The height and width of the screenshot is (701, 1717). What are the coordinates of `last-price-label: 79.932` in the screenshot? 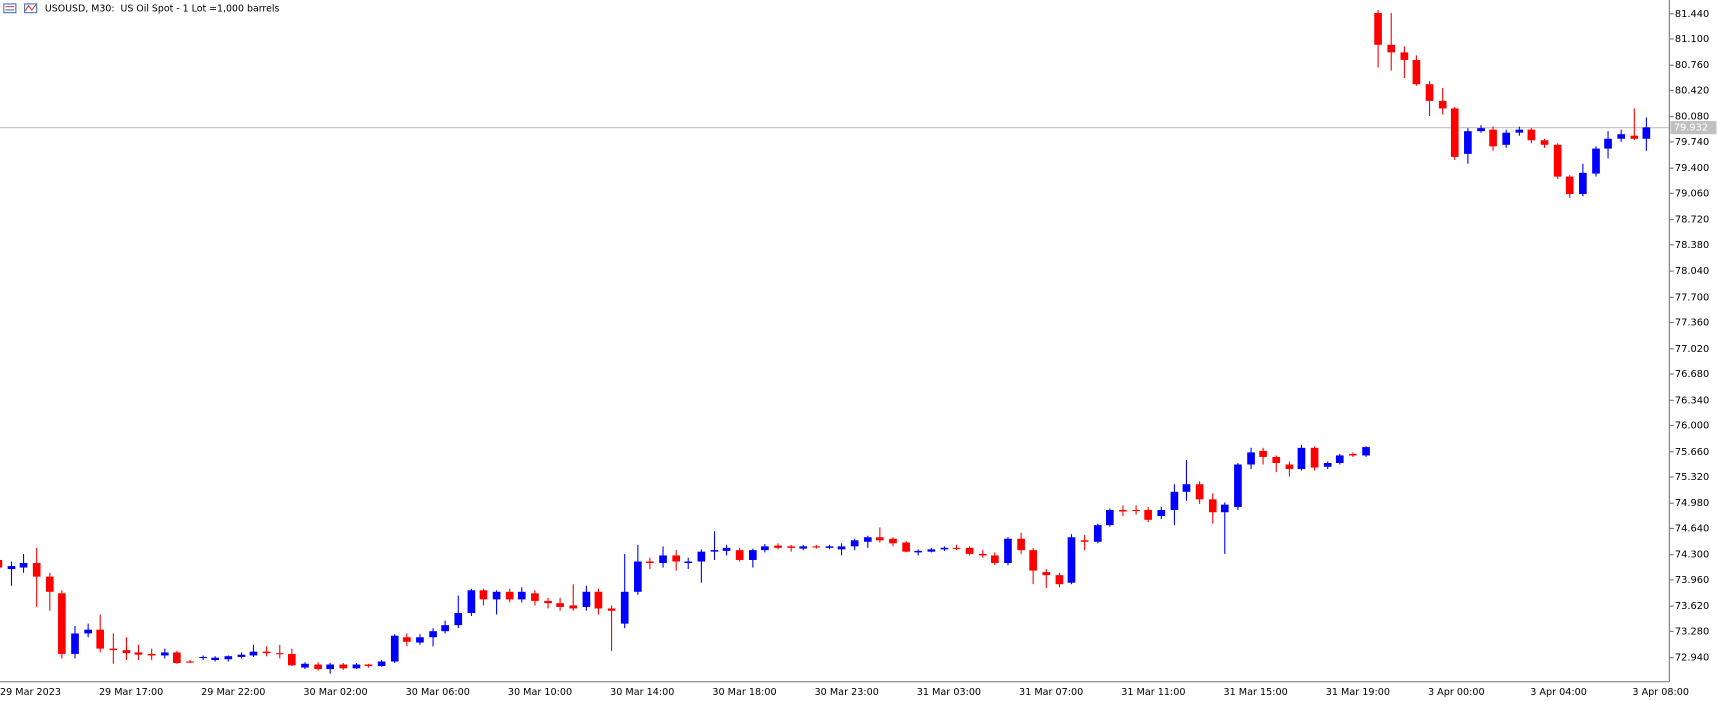 It's located at (1691, 128).